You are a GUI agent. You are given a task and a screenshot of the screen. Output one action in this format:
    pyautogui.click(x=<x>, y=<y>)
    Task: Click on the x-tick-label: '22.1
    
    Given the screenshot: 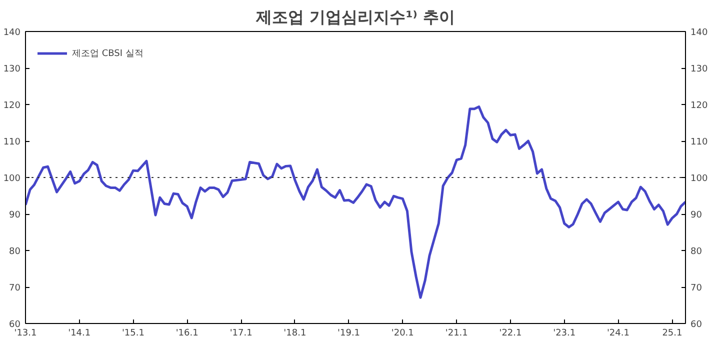 What is the action you would take?
    pyautogui.click(x=510, y=333)
    